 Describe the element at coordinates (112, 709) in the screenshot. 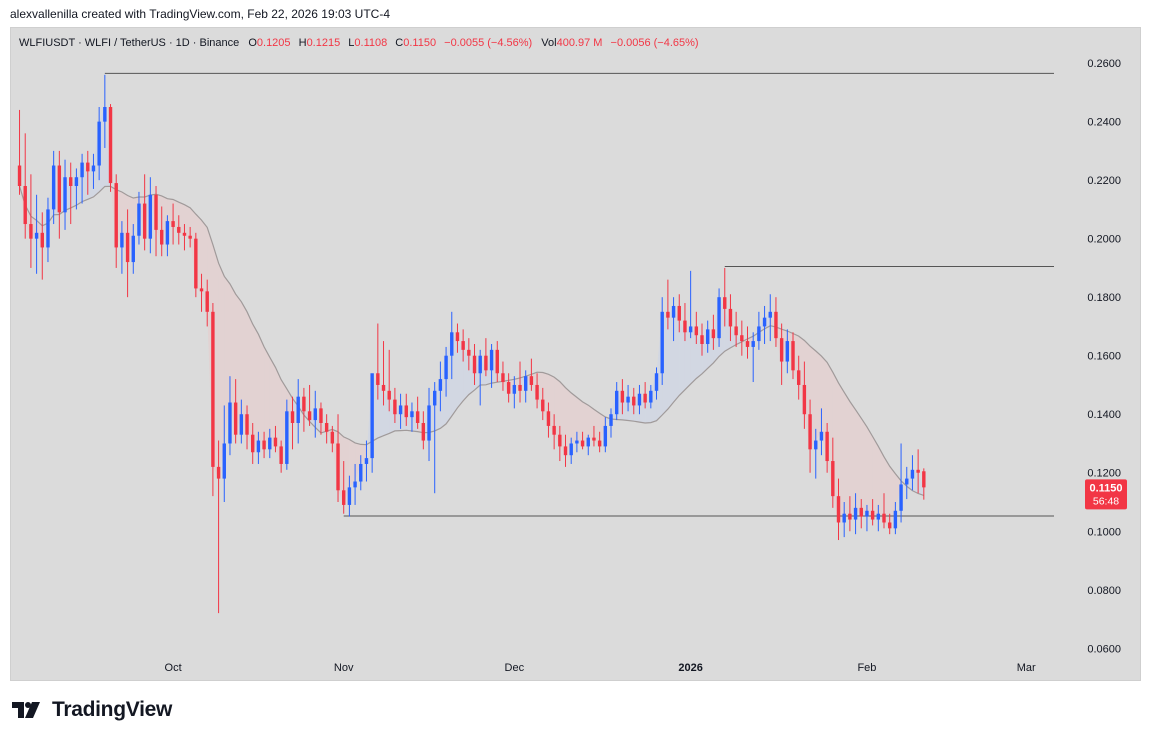

I see `tradingview-wordmark: TradingView` at that location.